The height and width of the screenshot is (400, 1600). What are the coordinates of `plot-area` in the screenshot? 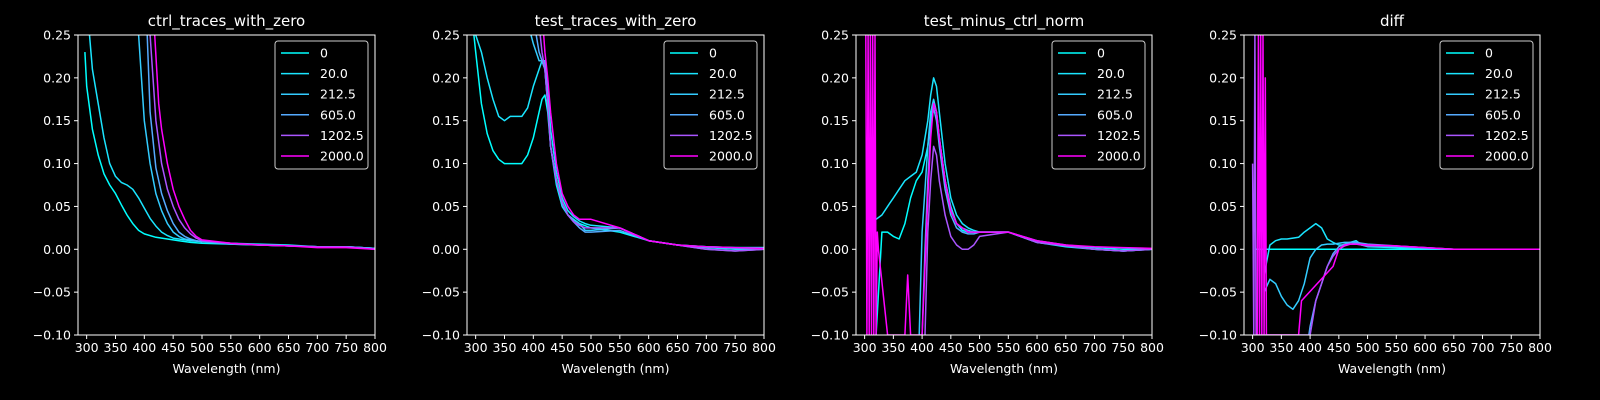 It's located at (229, 143).